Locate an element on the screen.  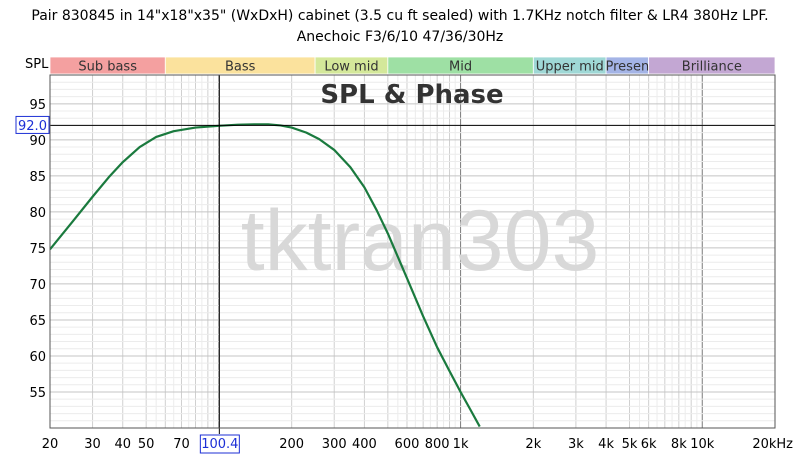
chart-title-line-2: Anechoic F3/6/10 47/36/30Hz is located at coordinates (400, 37).